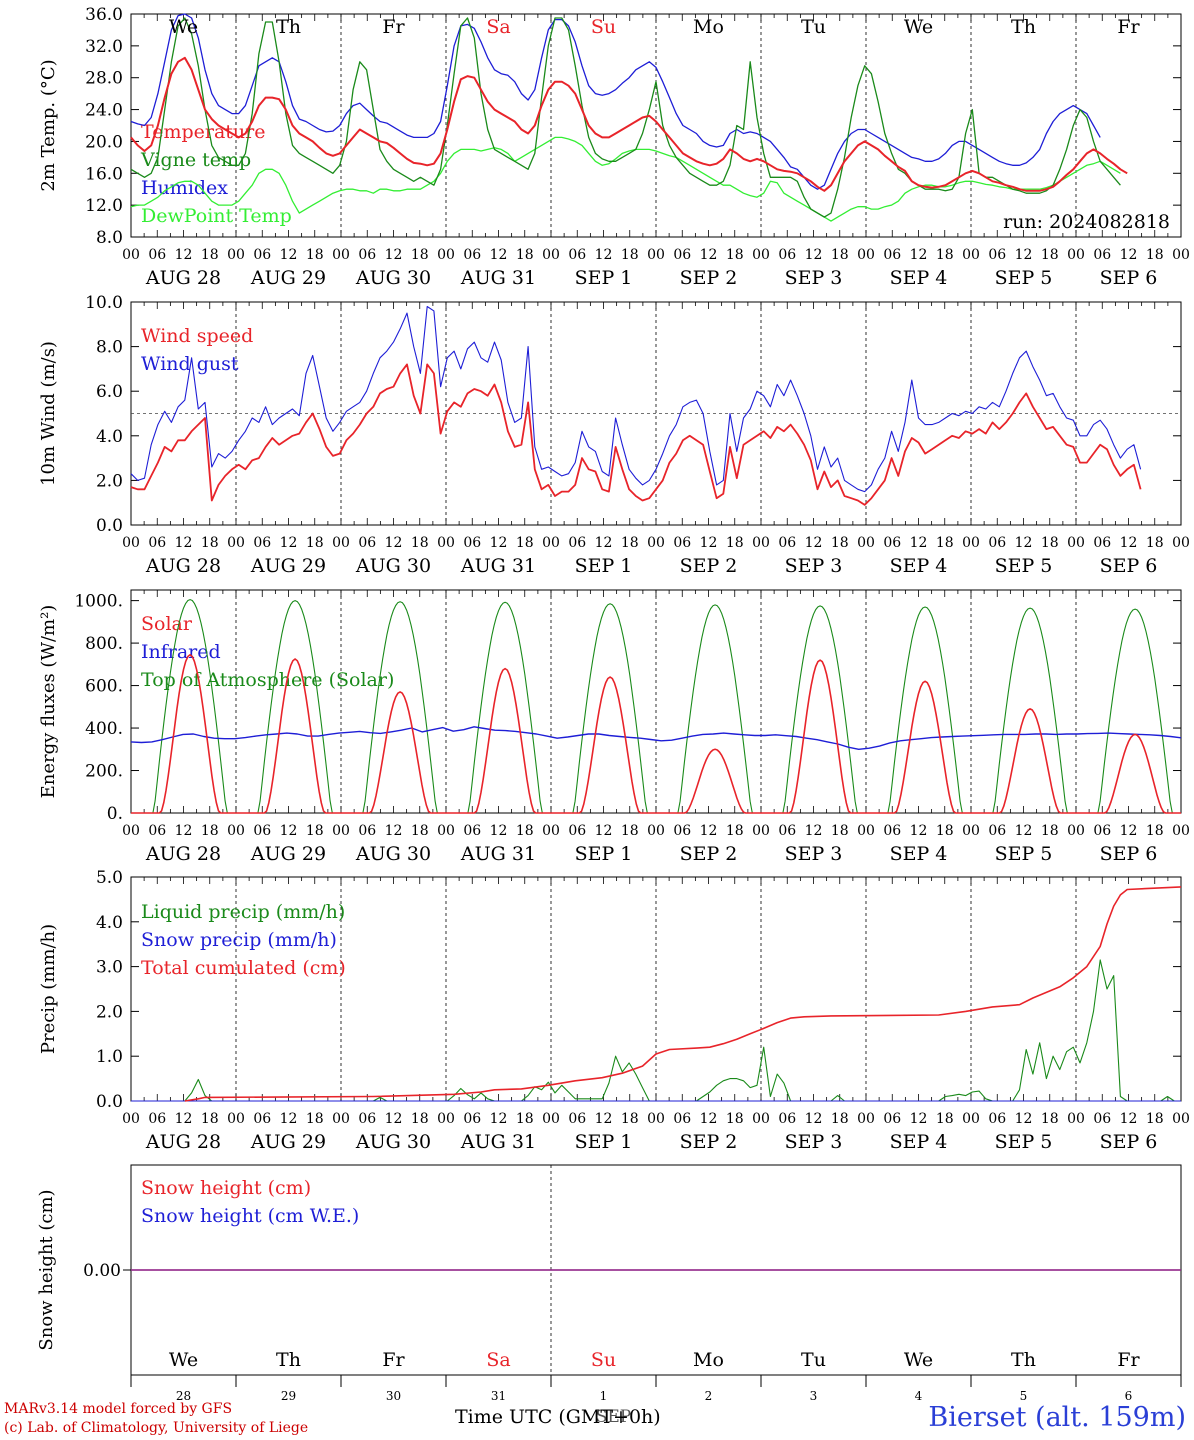  Describe the element at coordinates (604, 278) in the screenshot. I see `date-label: SEP 1` at that location.